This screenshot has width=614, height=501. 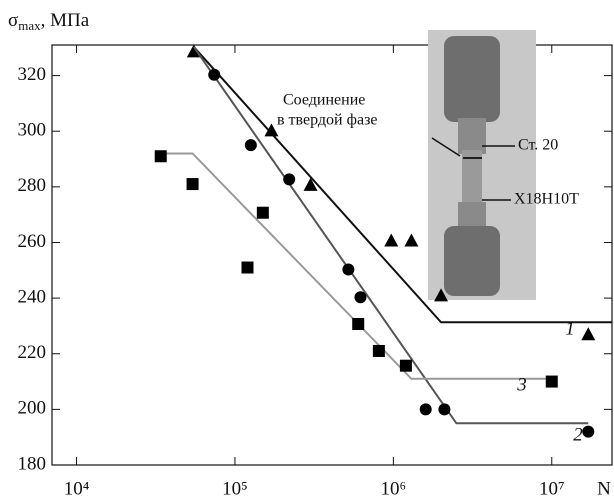 I want to click on inset-photo, so click(x=482, y=165).